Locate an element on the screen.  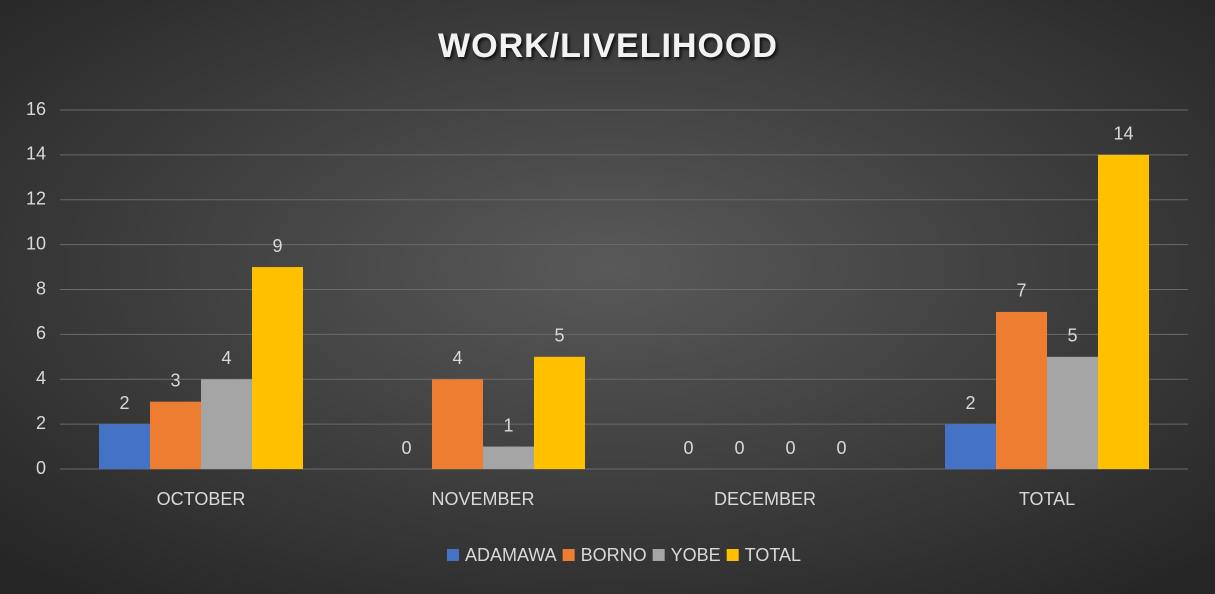
y-tick-label: 4 is located at coordinates (41, 378).